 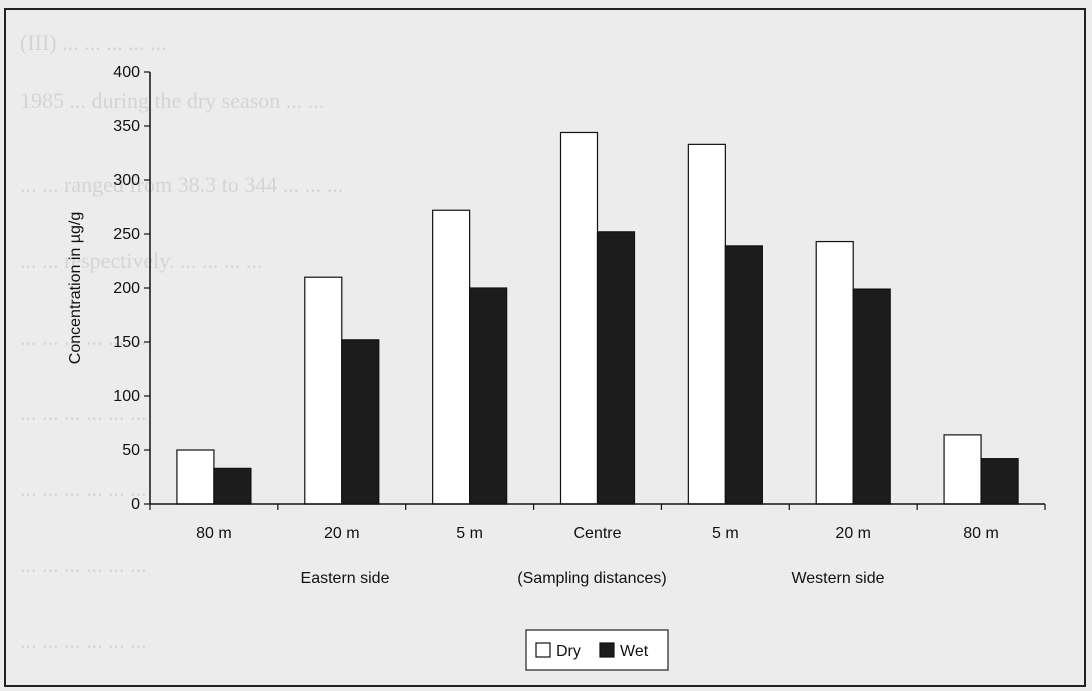 What do you see at coordinates (597, 523) in the screenshot?
I see `x-axis-ticks: 80 m 20 m 5 m Centre 5 m 20 m 80 m` at bounding box center [597, 523].